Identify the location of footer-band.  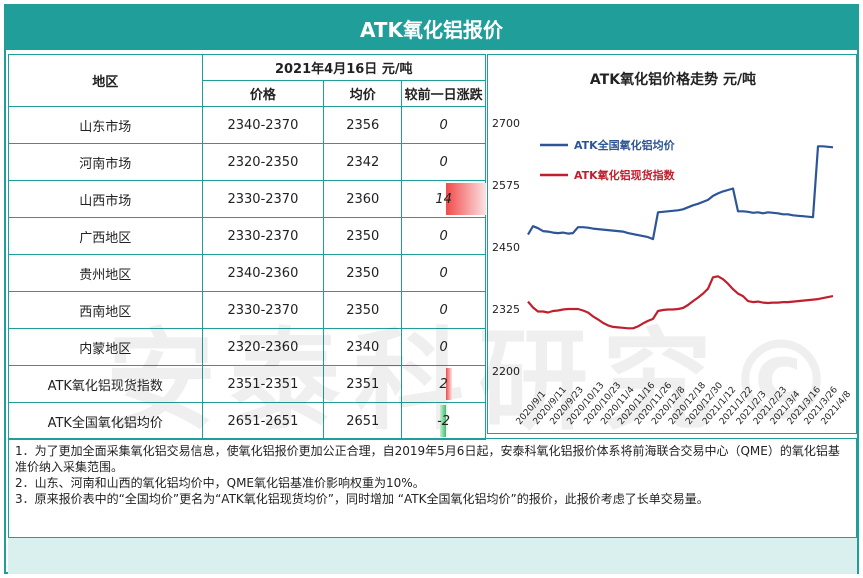
(432, 556).